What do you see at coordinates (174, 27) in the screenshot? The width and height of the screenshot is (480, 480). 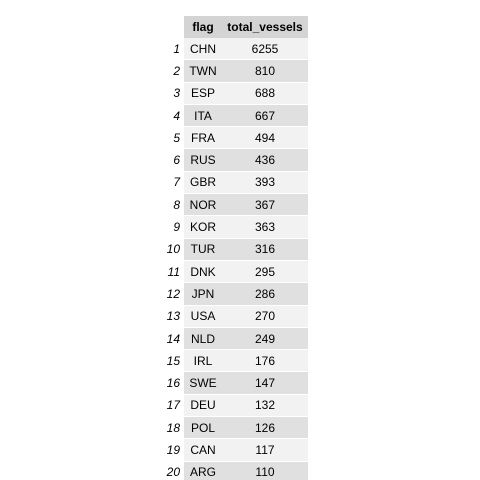 I see `index-column-header` at bounding box center [174, 27].